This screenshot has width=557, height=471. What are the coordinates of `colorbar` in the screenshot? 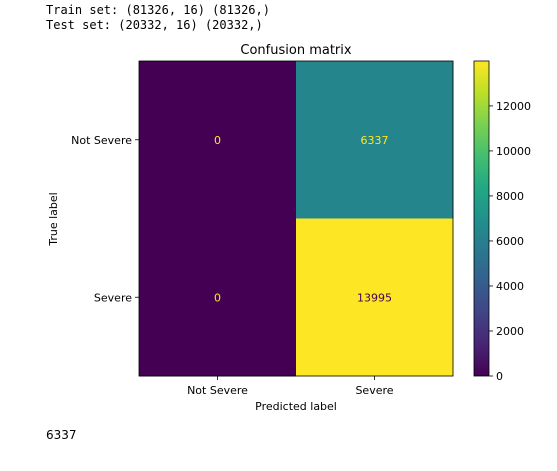 It's located at (481, 218).